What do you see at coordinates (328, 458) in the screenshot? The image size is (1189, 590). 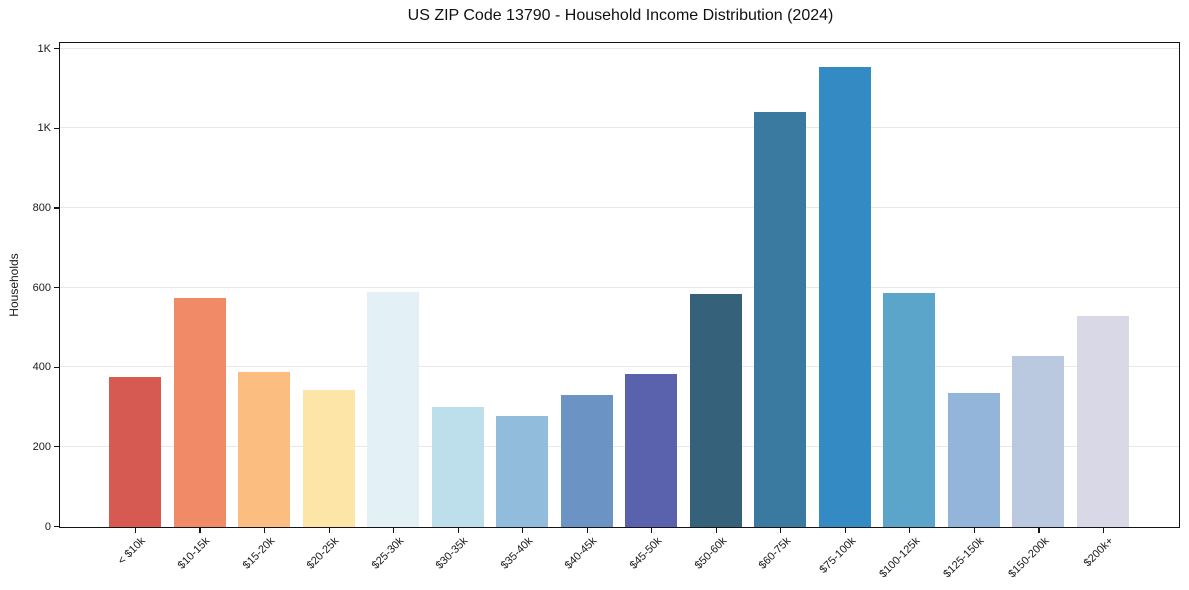 I see `bar-$20-25k` at bounding box center [328, 458].